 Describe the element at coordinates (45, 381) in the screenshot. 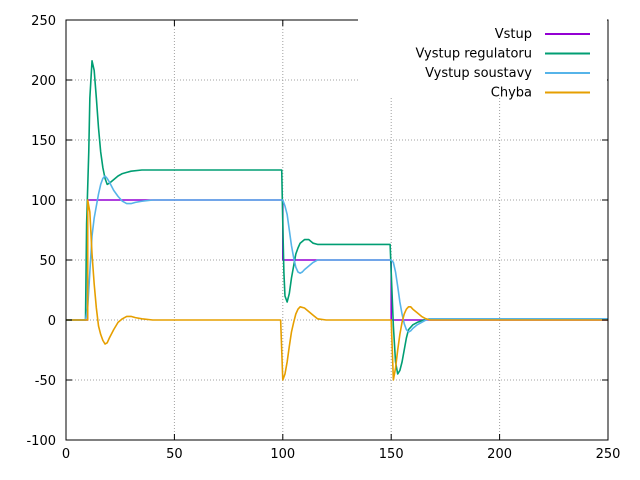

I see `y-tick-label: -50` at that location.